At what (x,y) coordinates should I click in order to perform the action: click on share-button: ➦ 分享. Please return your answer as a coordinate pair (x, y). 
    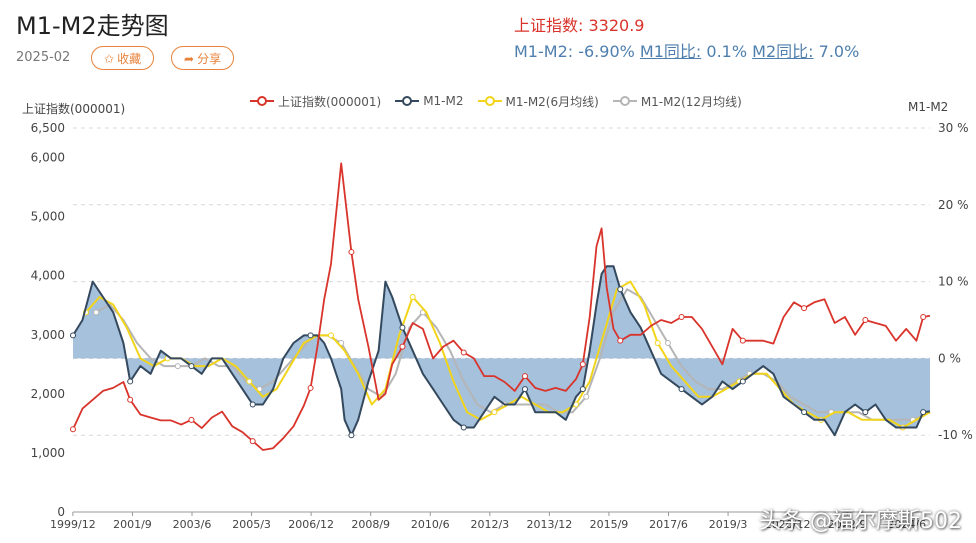
    Looking at the image, I should click on (203, 58).